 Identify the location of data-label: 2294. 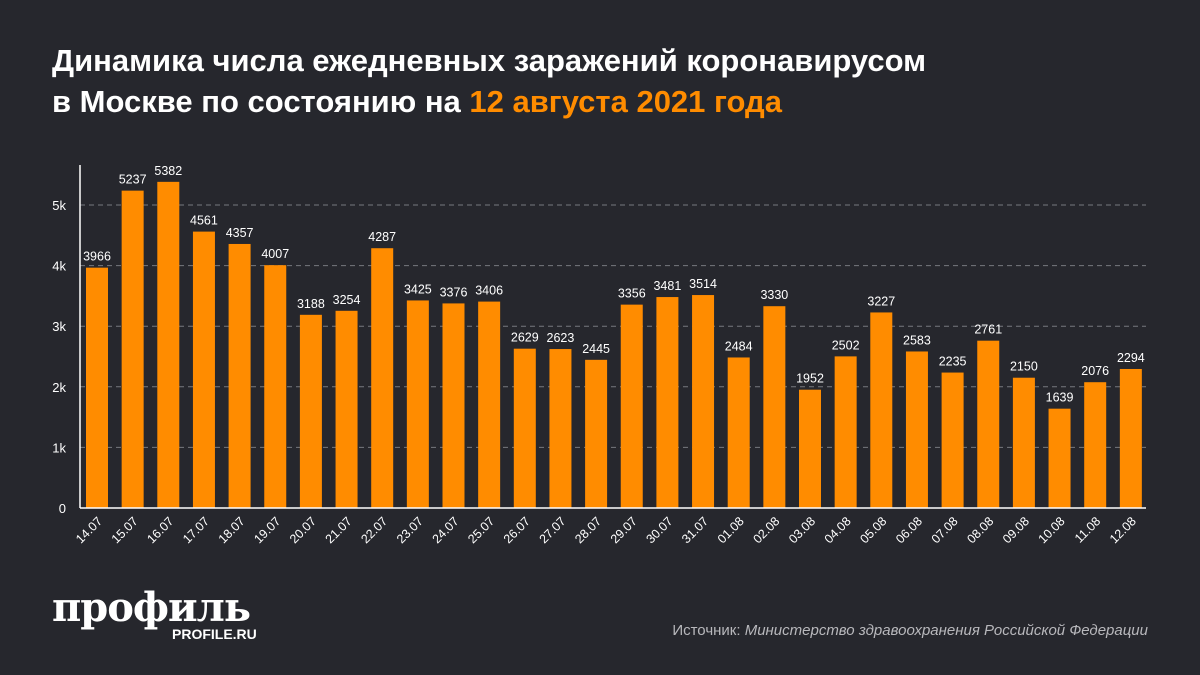
(1131, 358).